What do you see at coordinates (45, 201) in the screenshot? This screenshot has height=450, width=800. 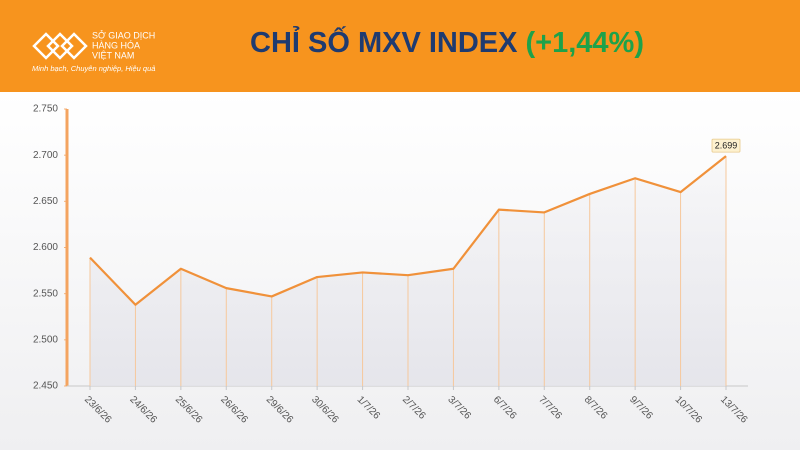 I see `y-tick-label: 2.650` at bounding box center [45, 201].